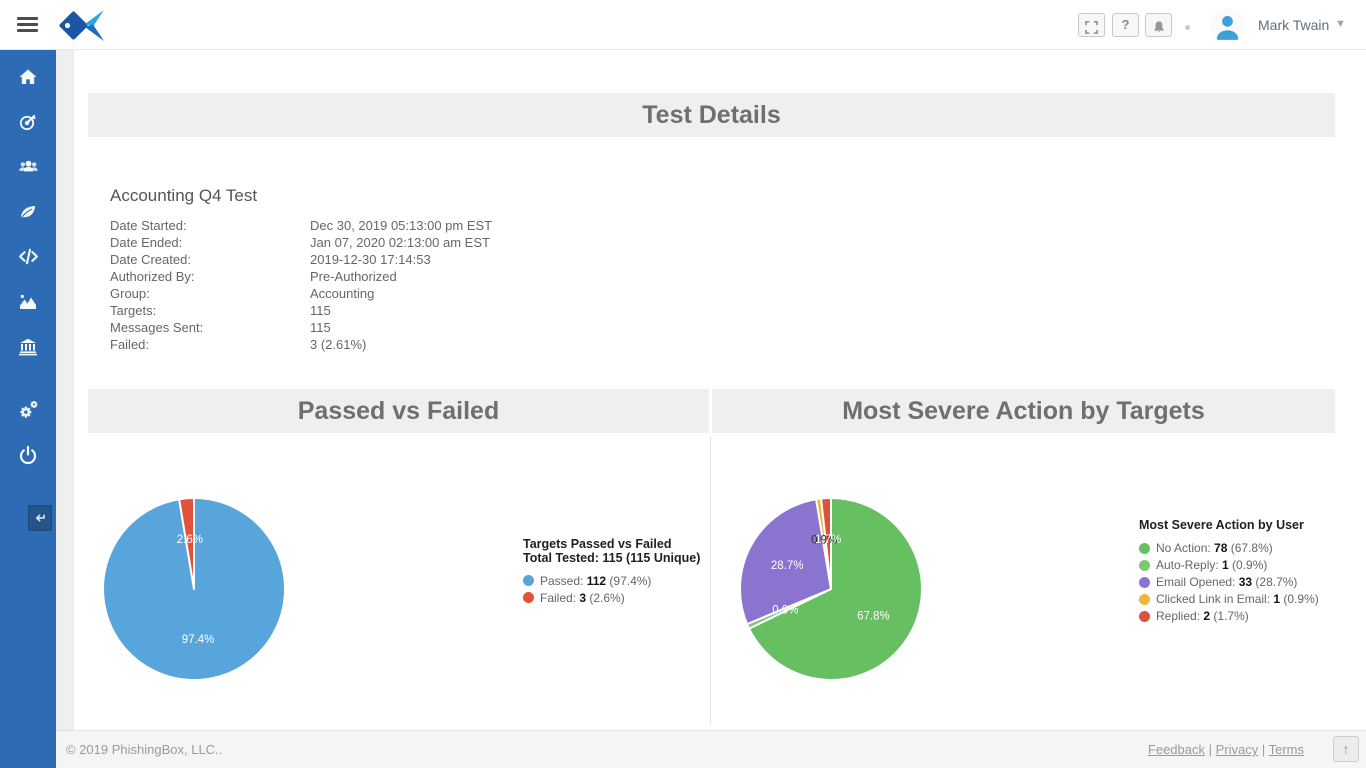 The width and height of the screenshot is (1366, 768). Describe the element at coordinates (301, 242) in the screenshot. I see `detail-row: Date Ended: Jan 07, 2020 02:13:00 am EST` at that location.